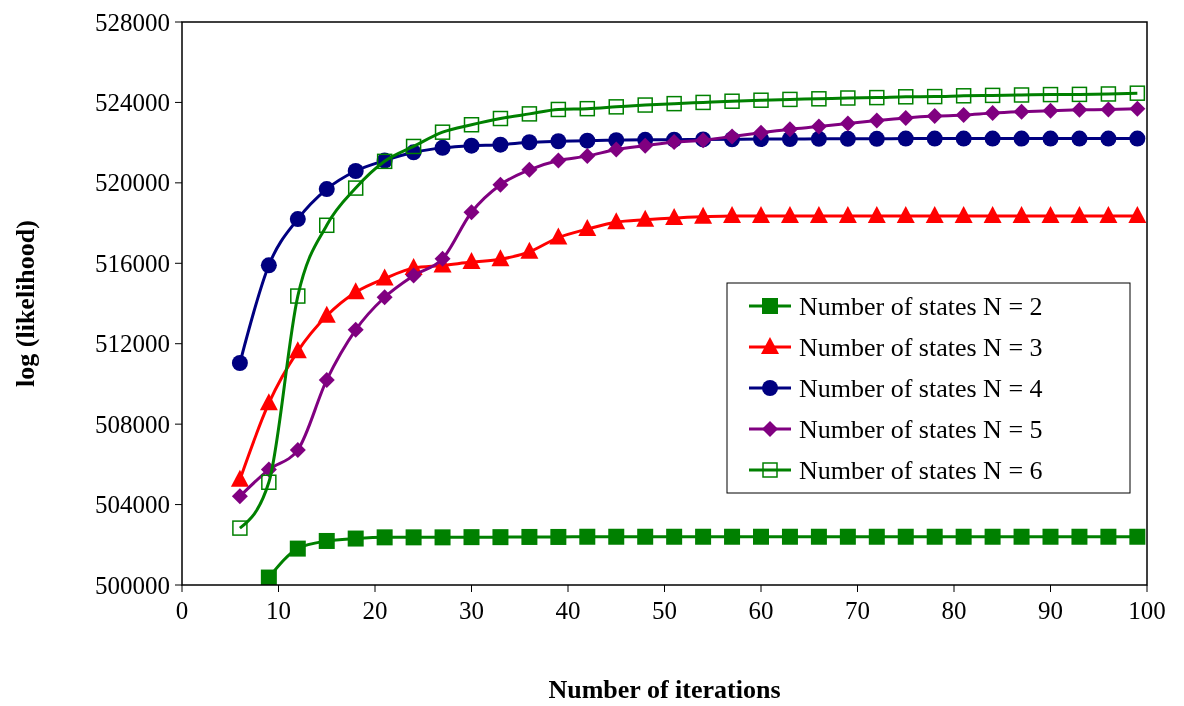  I want to click on y-tick-label: 524000, so click(132, 102).